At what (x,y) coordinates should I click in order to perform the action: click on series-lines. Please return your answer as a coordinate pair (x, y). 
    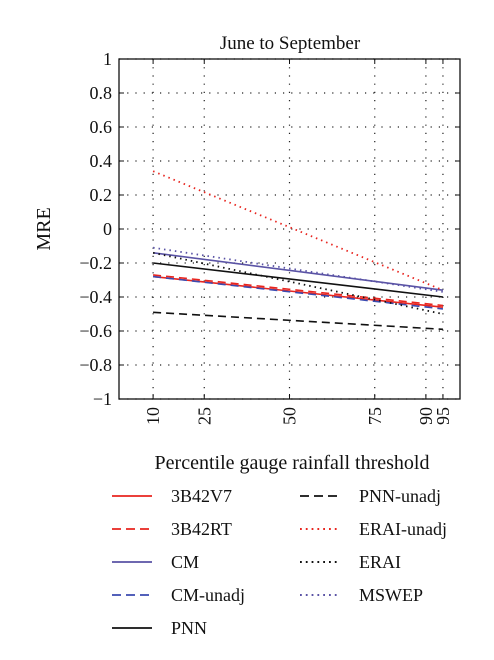
    Looking at the image, I should click on (298, 250).